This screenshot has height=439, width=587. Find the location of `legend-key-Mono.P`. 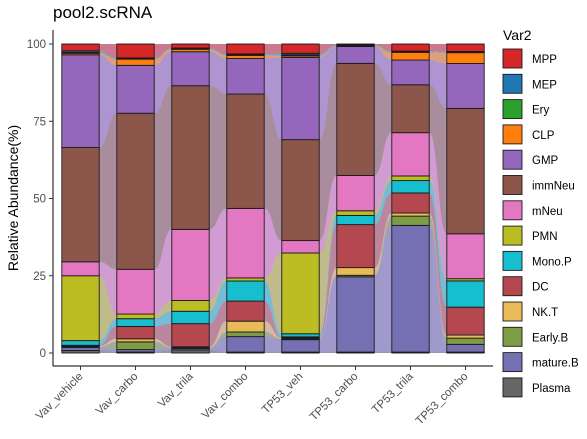

legend-key-Mono.P is located at coordinates (512, 260).